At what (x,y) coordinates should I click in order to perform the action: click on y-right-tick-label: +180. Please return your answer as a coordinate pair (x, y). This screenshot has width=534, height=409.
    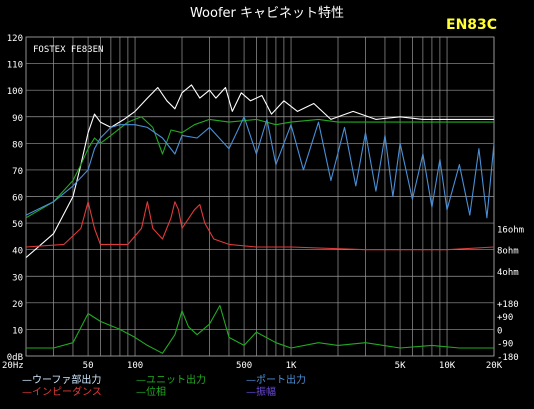
    Looking at the image, I should click on (508, 305).